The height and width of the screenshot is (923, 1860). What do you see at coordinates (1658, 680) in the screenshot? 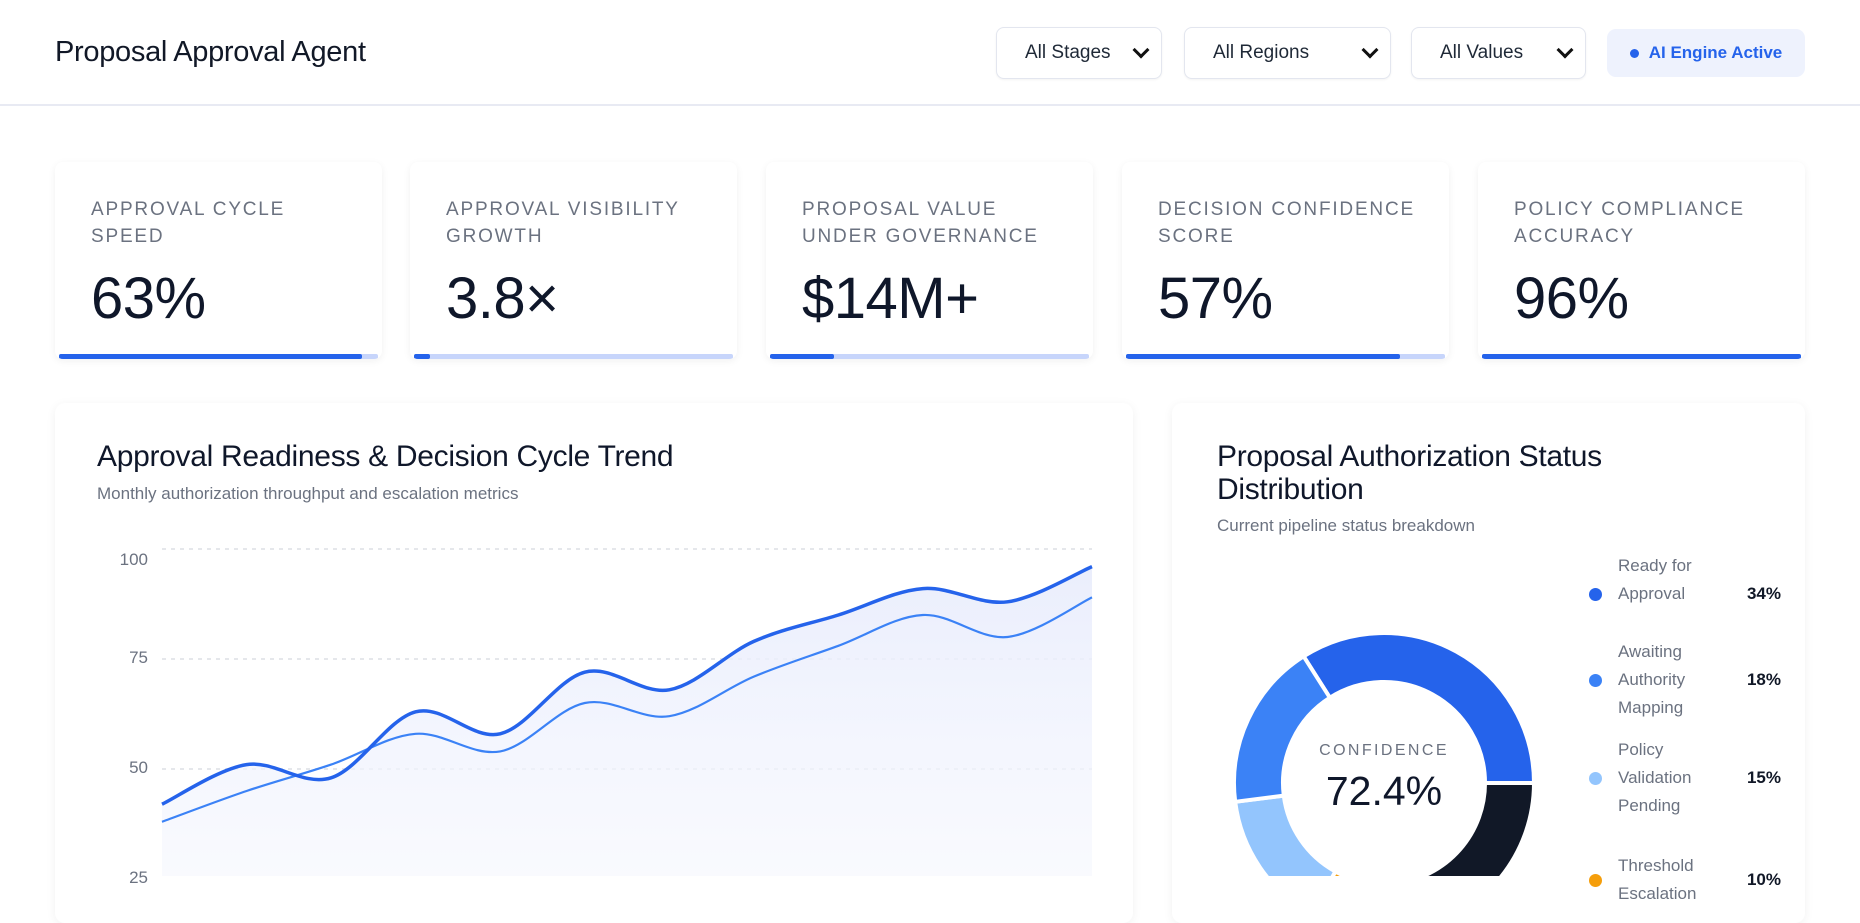
I see `legend-label: Awaiting Authority Mapping` at bounding box center [1658, 680].